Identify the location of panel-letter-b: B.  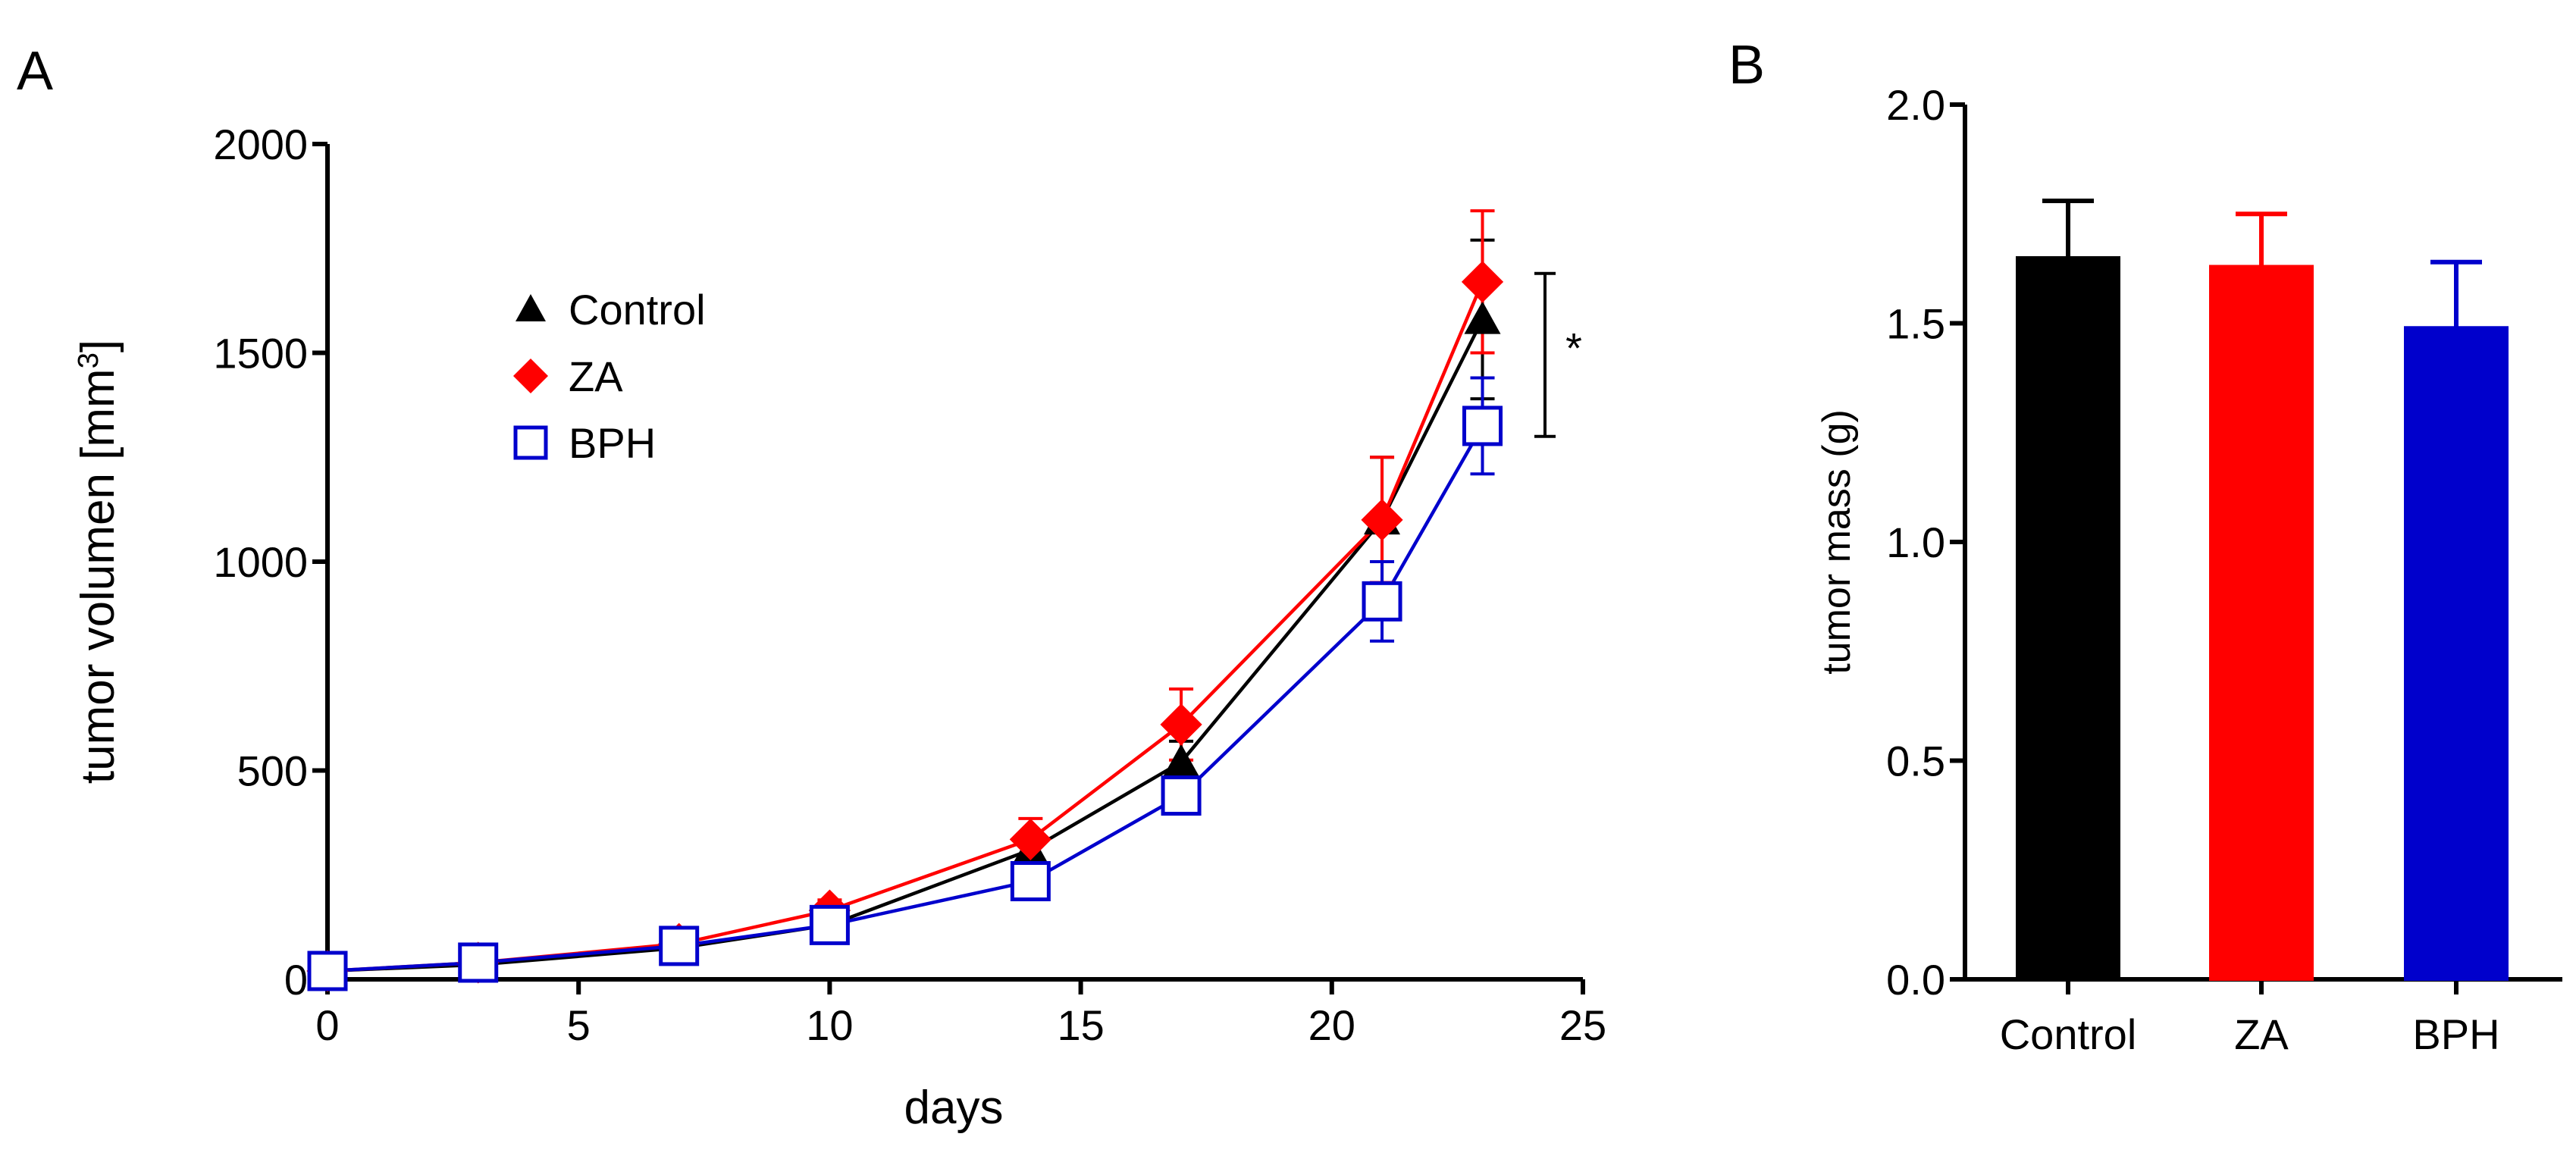
(1747, 65).